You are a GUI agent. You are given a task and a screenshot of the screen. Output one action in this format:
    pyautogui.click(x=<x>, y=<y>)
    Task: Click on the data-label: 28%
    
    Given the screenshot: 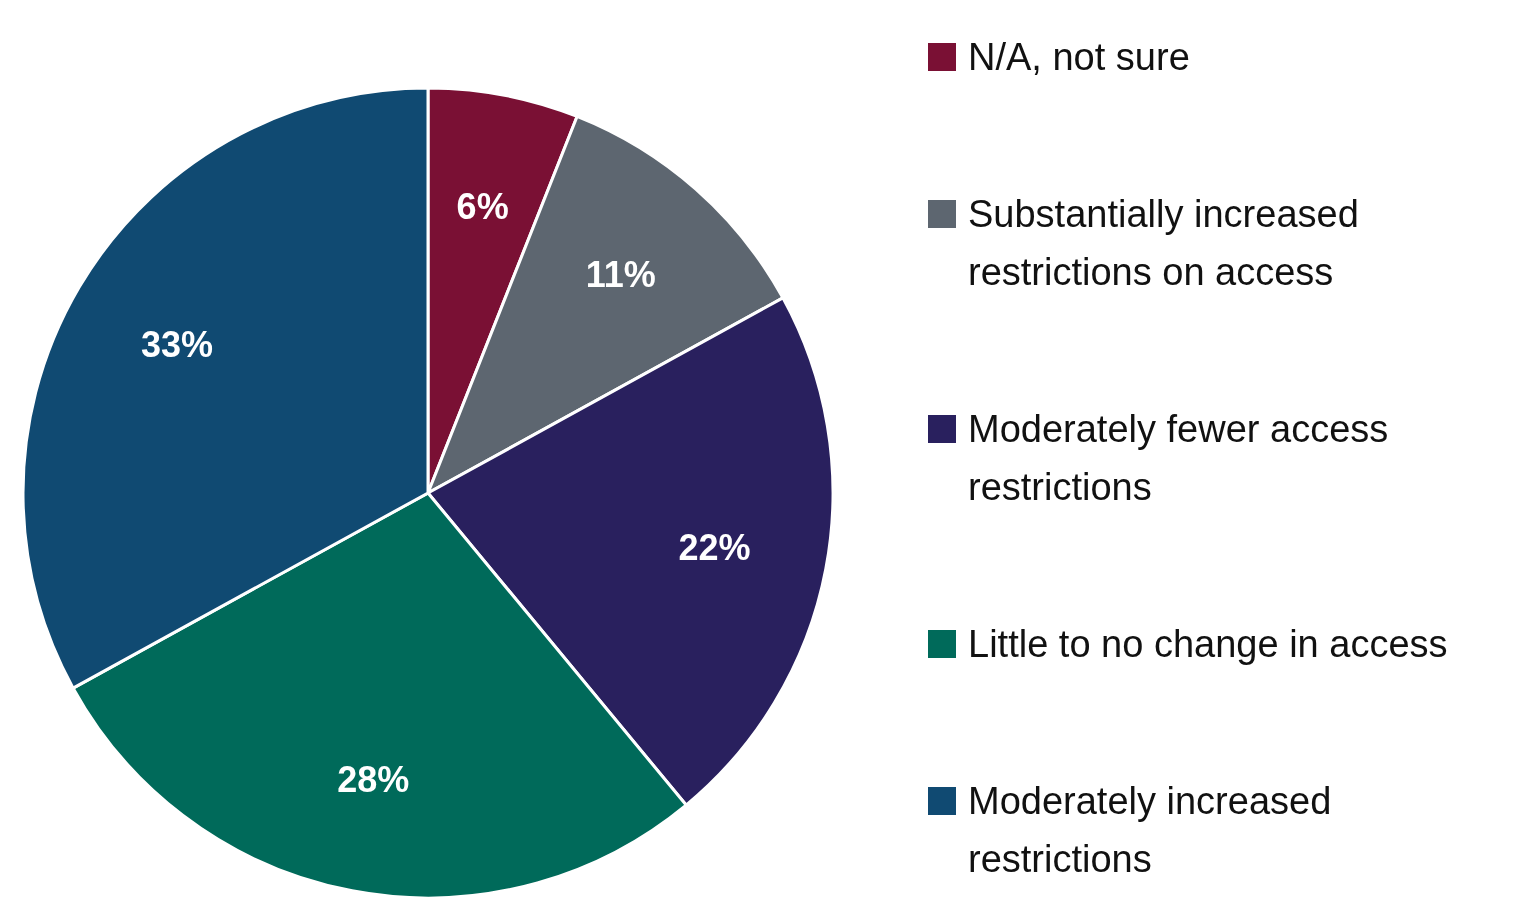 What is the action you would take?
    pyautogui.click(x=373, y=779)
    